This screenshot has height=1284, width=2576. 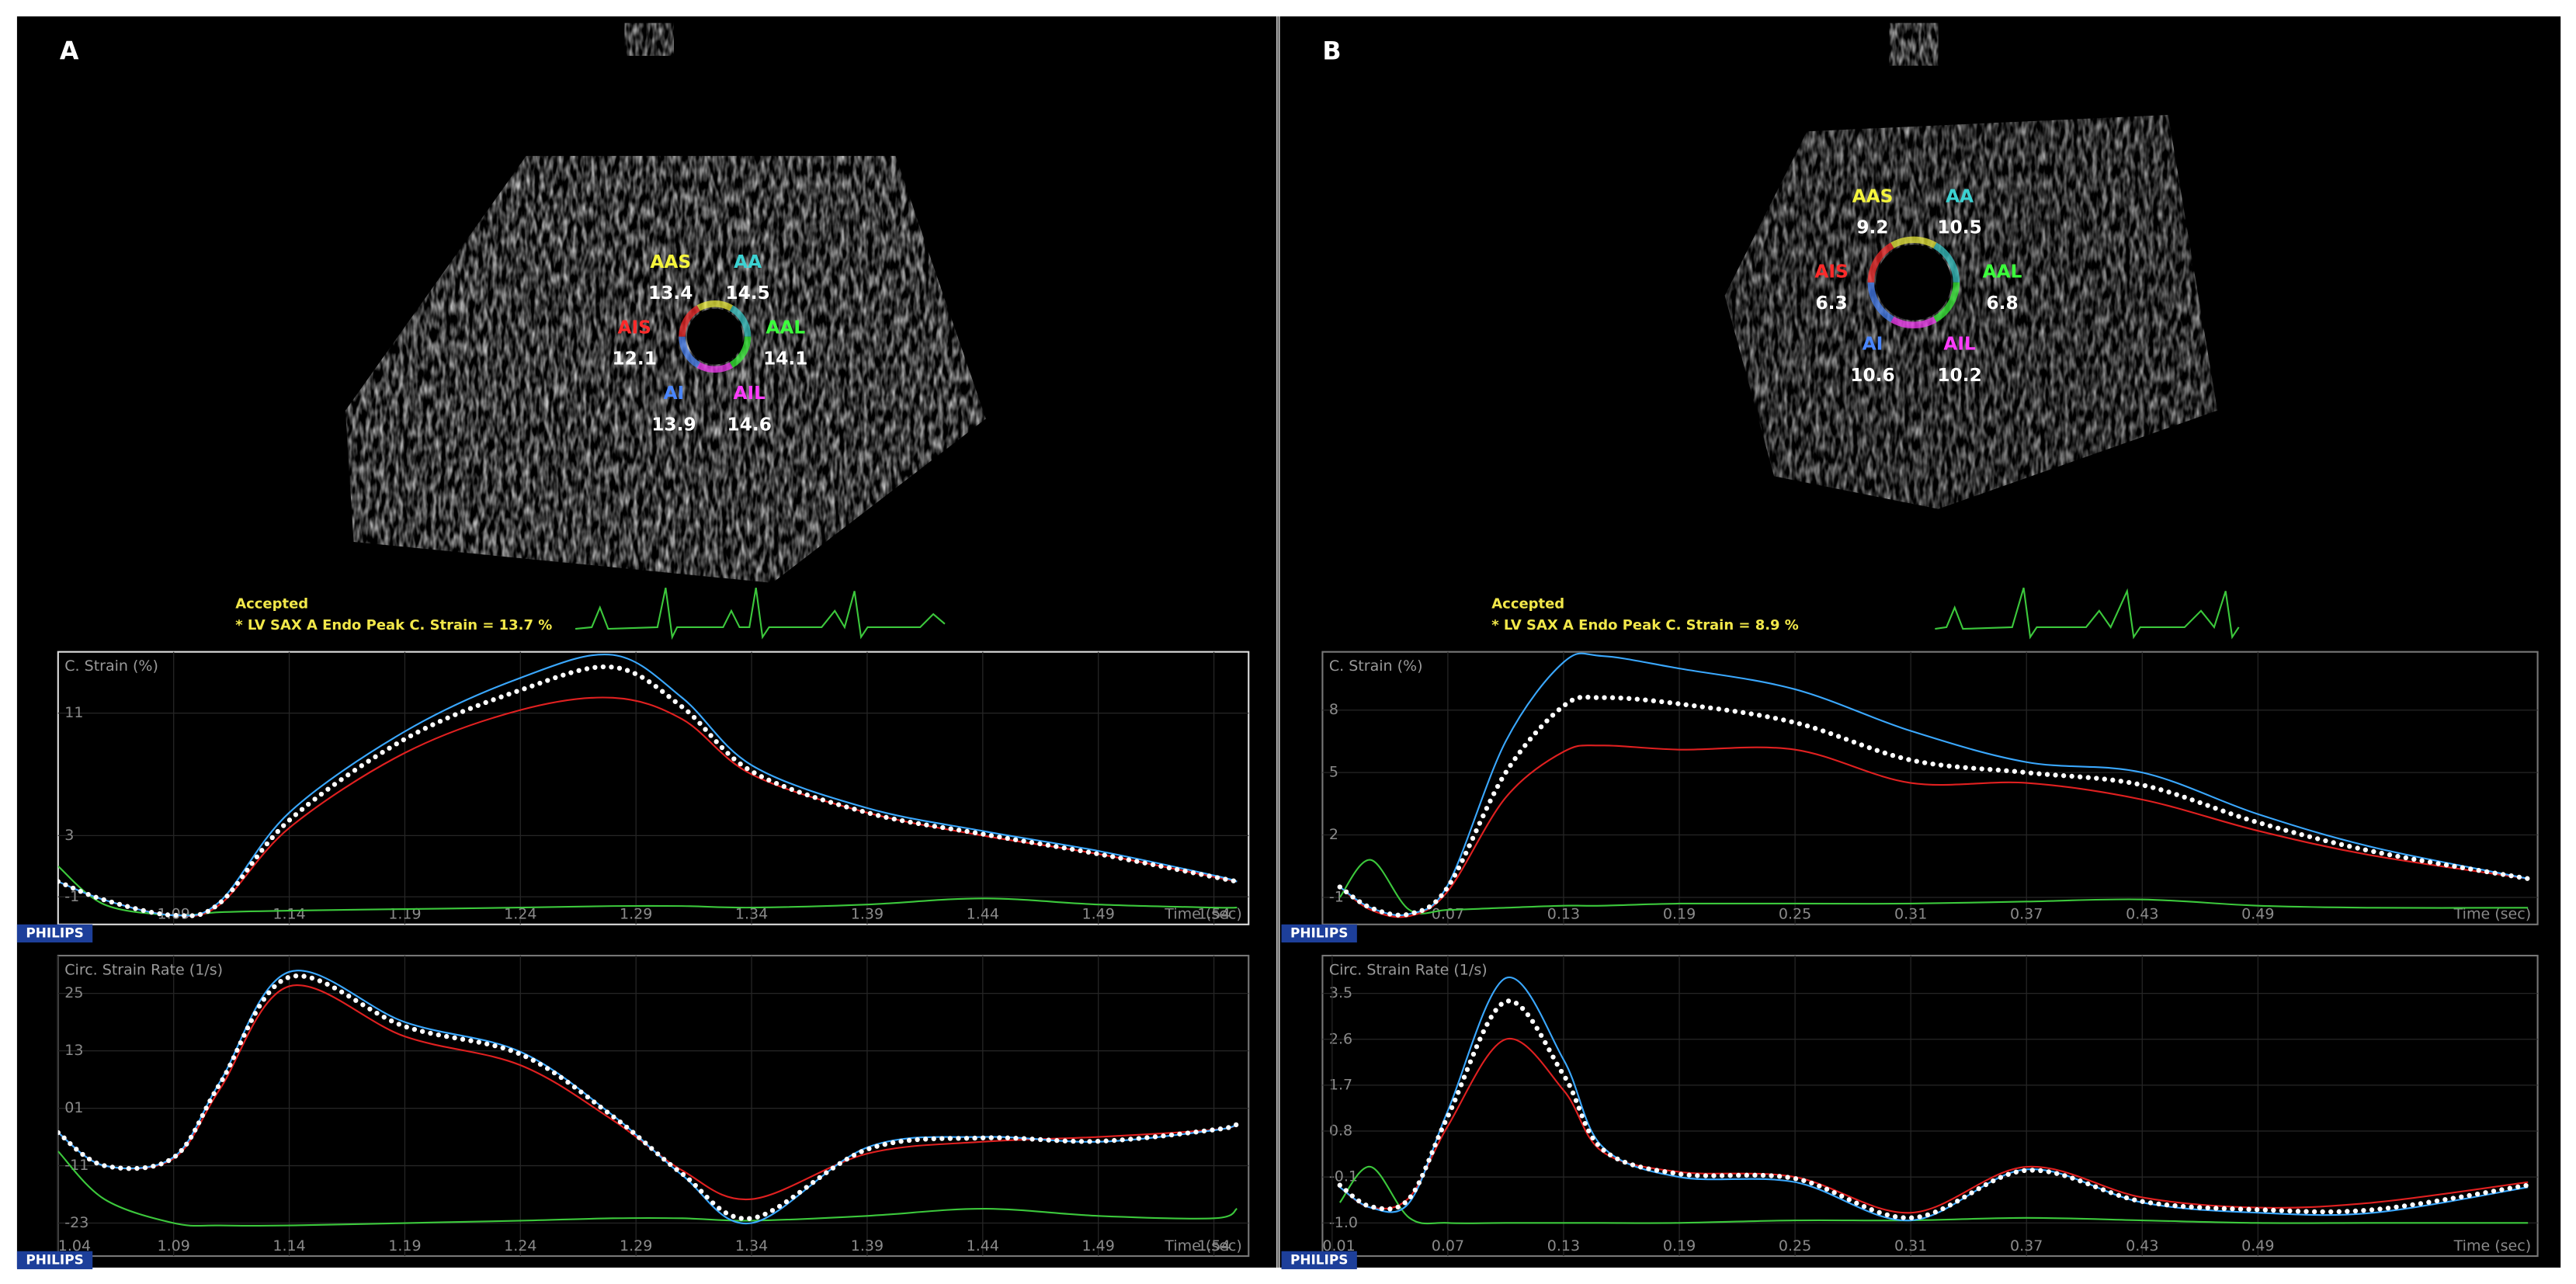 I want to click on panel-label: B, so click(x=1331, y=52).